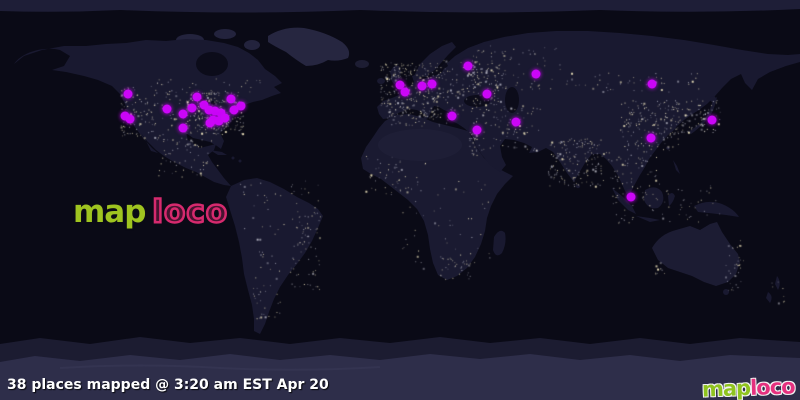 This screenshot has width=800, height=400. Describe the element at coordinates (168, 385) in the screenshot. I see `status-text: 38 places mapped @ 3:20 am EST Apr 20` at that location.